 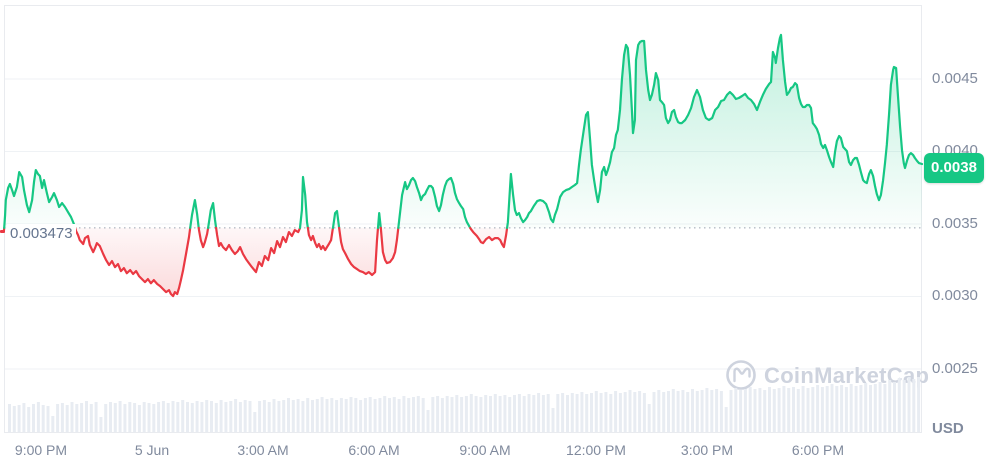 I want to click on x-axis-tick: 3:00 PM, so click(x=707, y=450).